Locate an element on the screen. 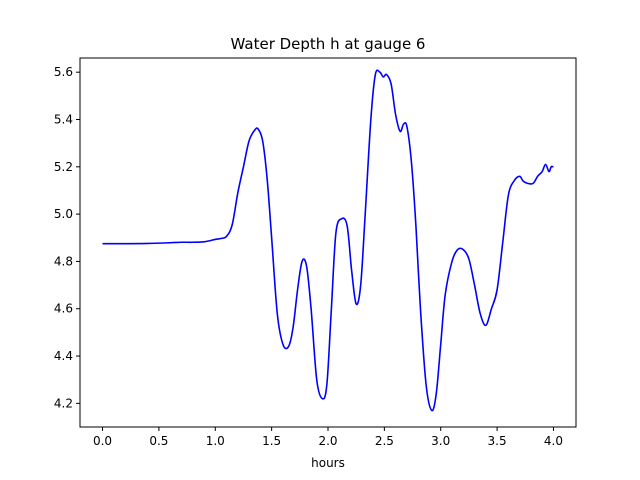 This screenshot has height=480, width=640. y-tick-label: 4.8 is located at coordinates (63, 261).